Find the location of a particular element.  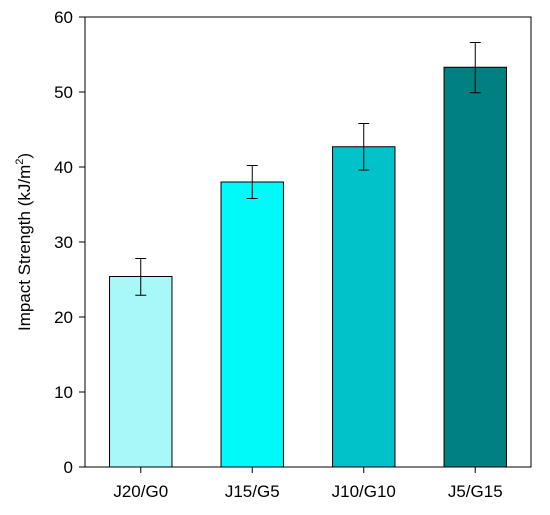

x-tick-label: J10/G10 is located at coordinates (364, 491).